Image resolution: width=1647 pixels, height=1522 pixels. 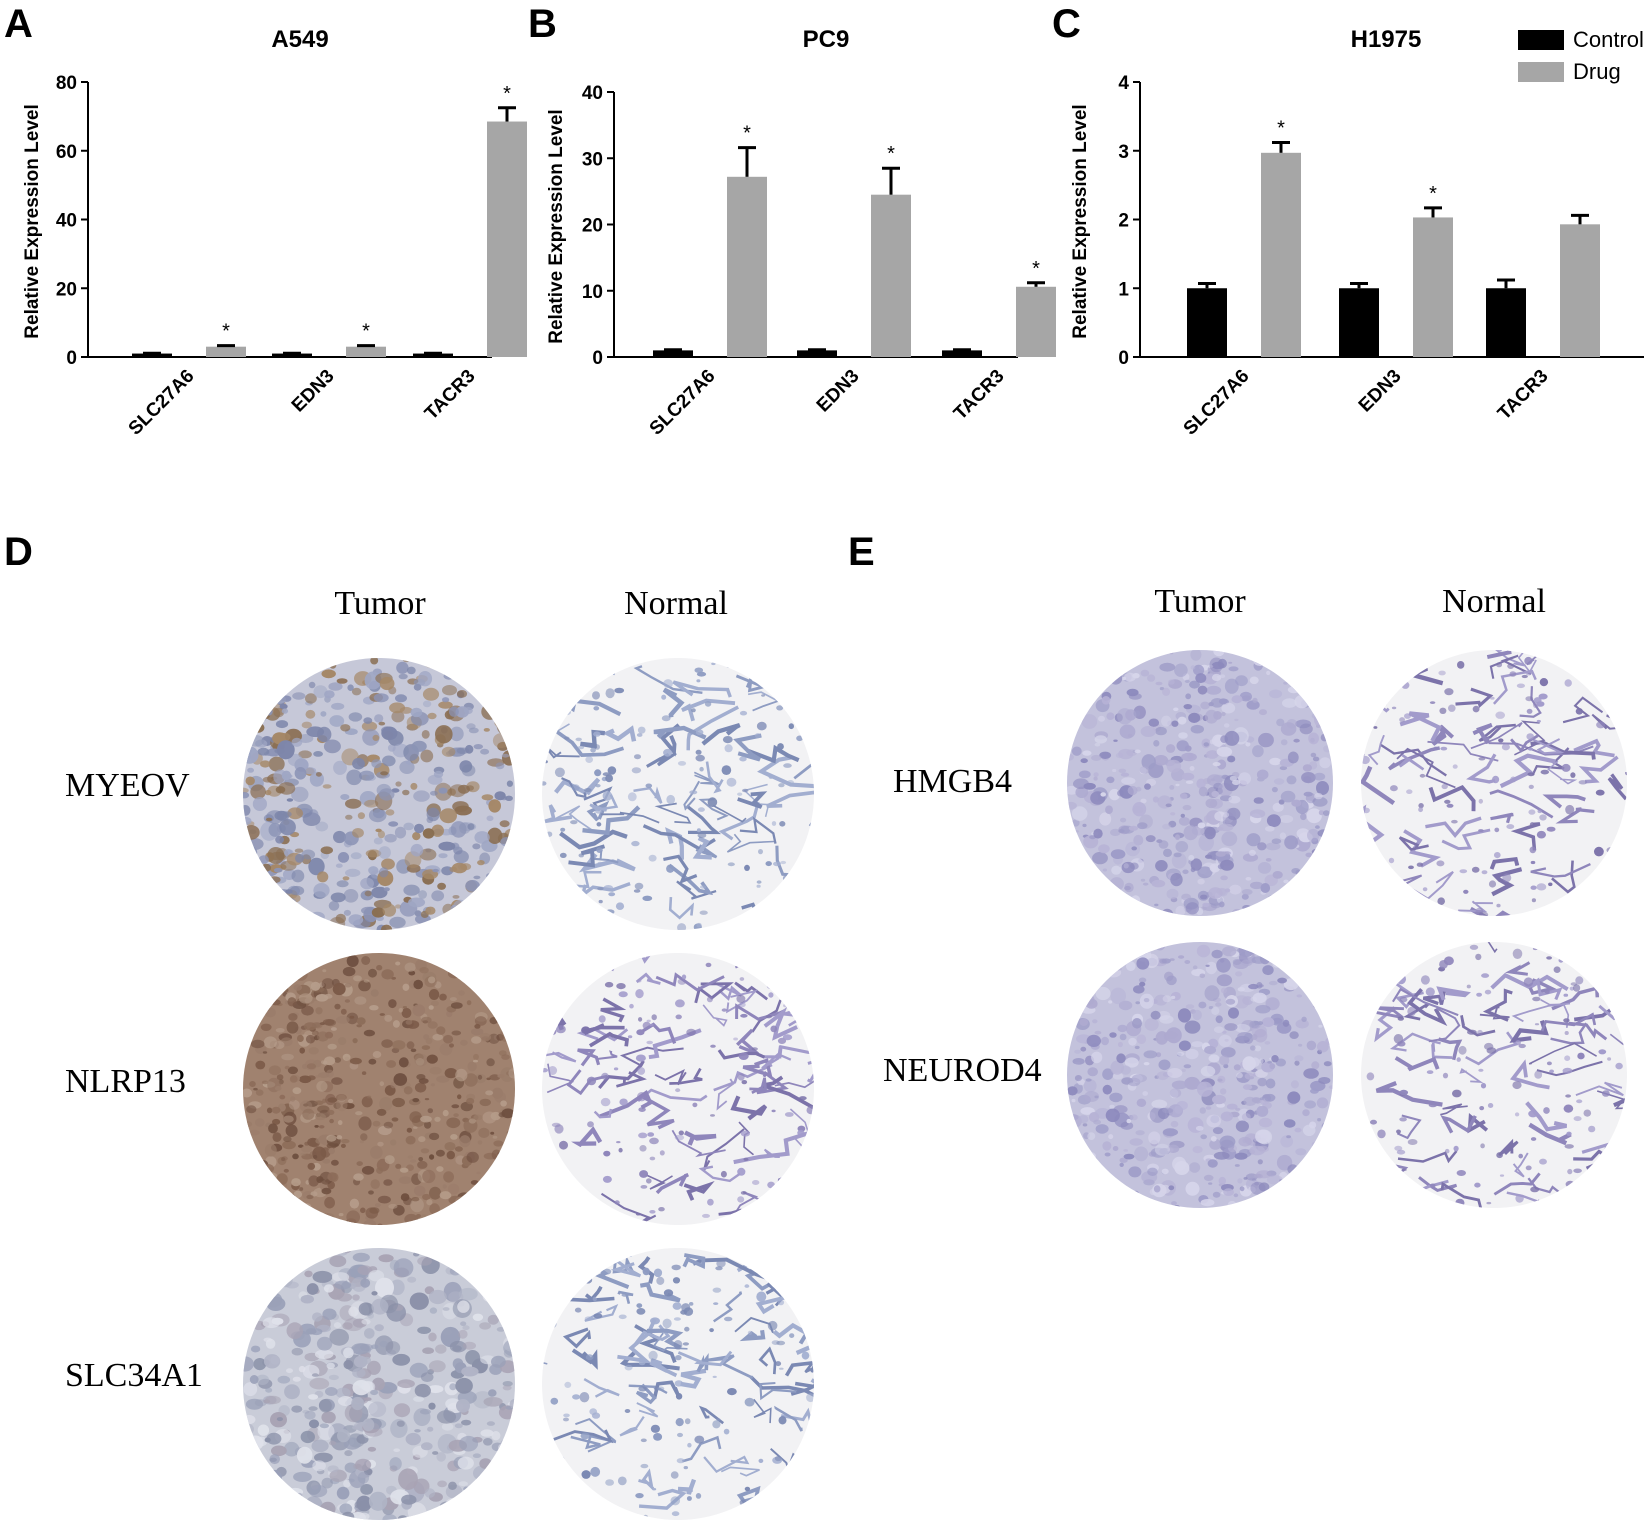 I want to click on chart-a-title: A549, so click(x=299, y=39).